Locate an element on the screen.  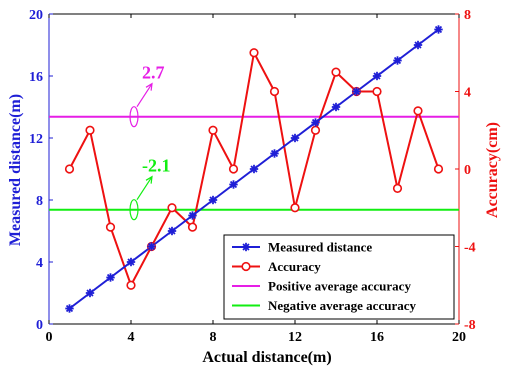
x-tick-label: 12 is located at coordinates (295, 337).